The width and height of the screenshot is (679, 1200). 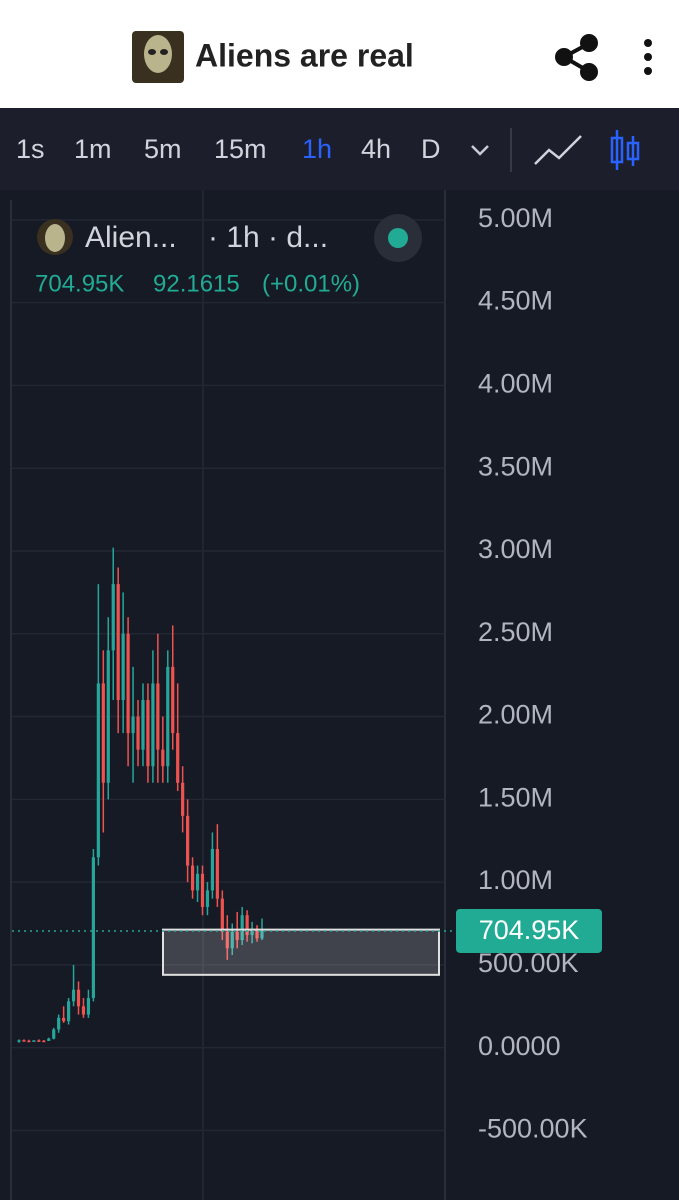 I want to click on page-title: Aliens are real, so click(x=304, y=55).